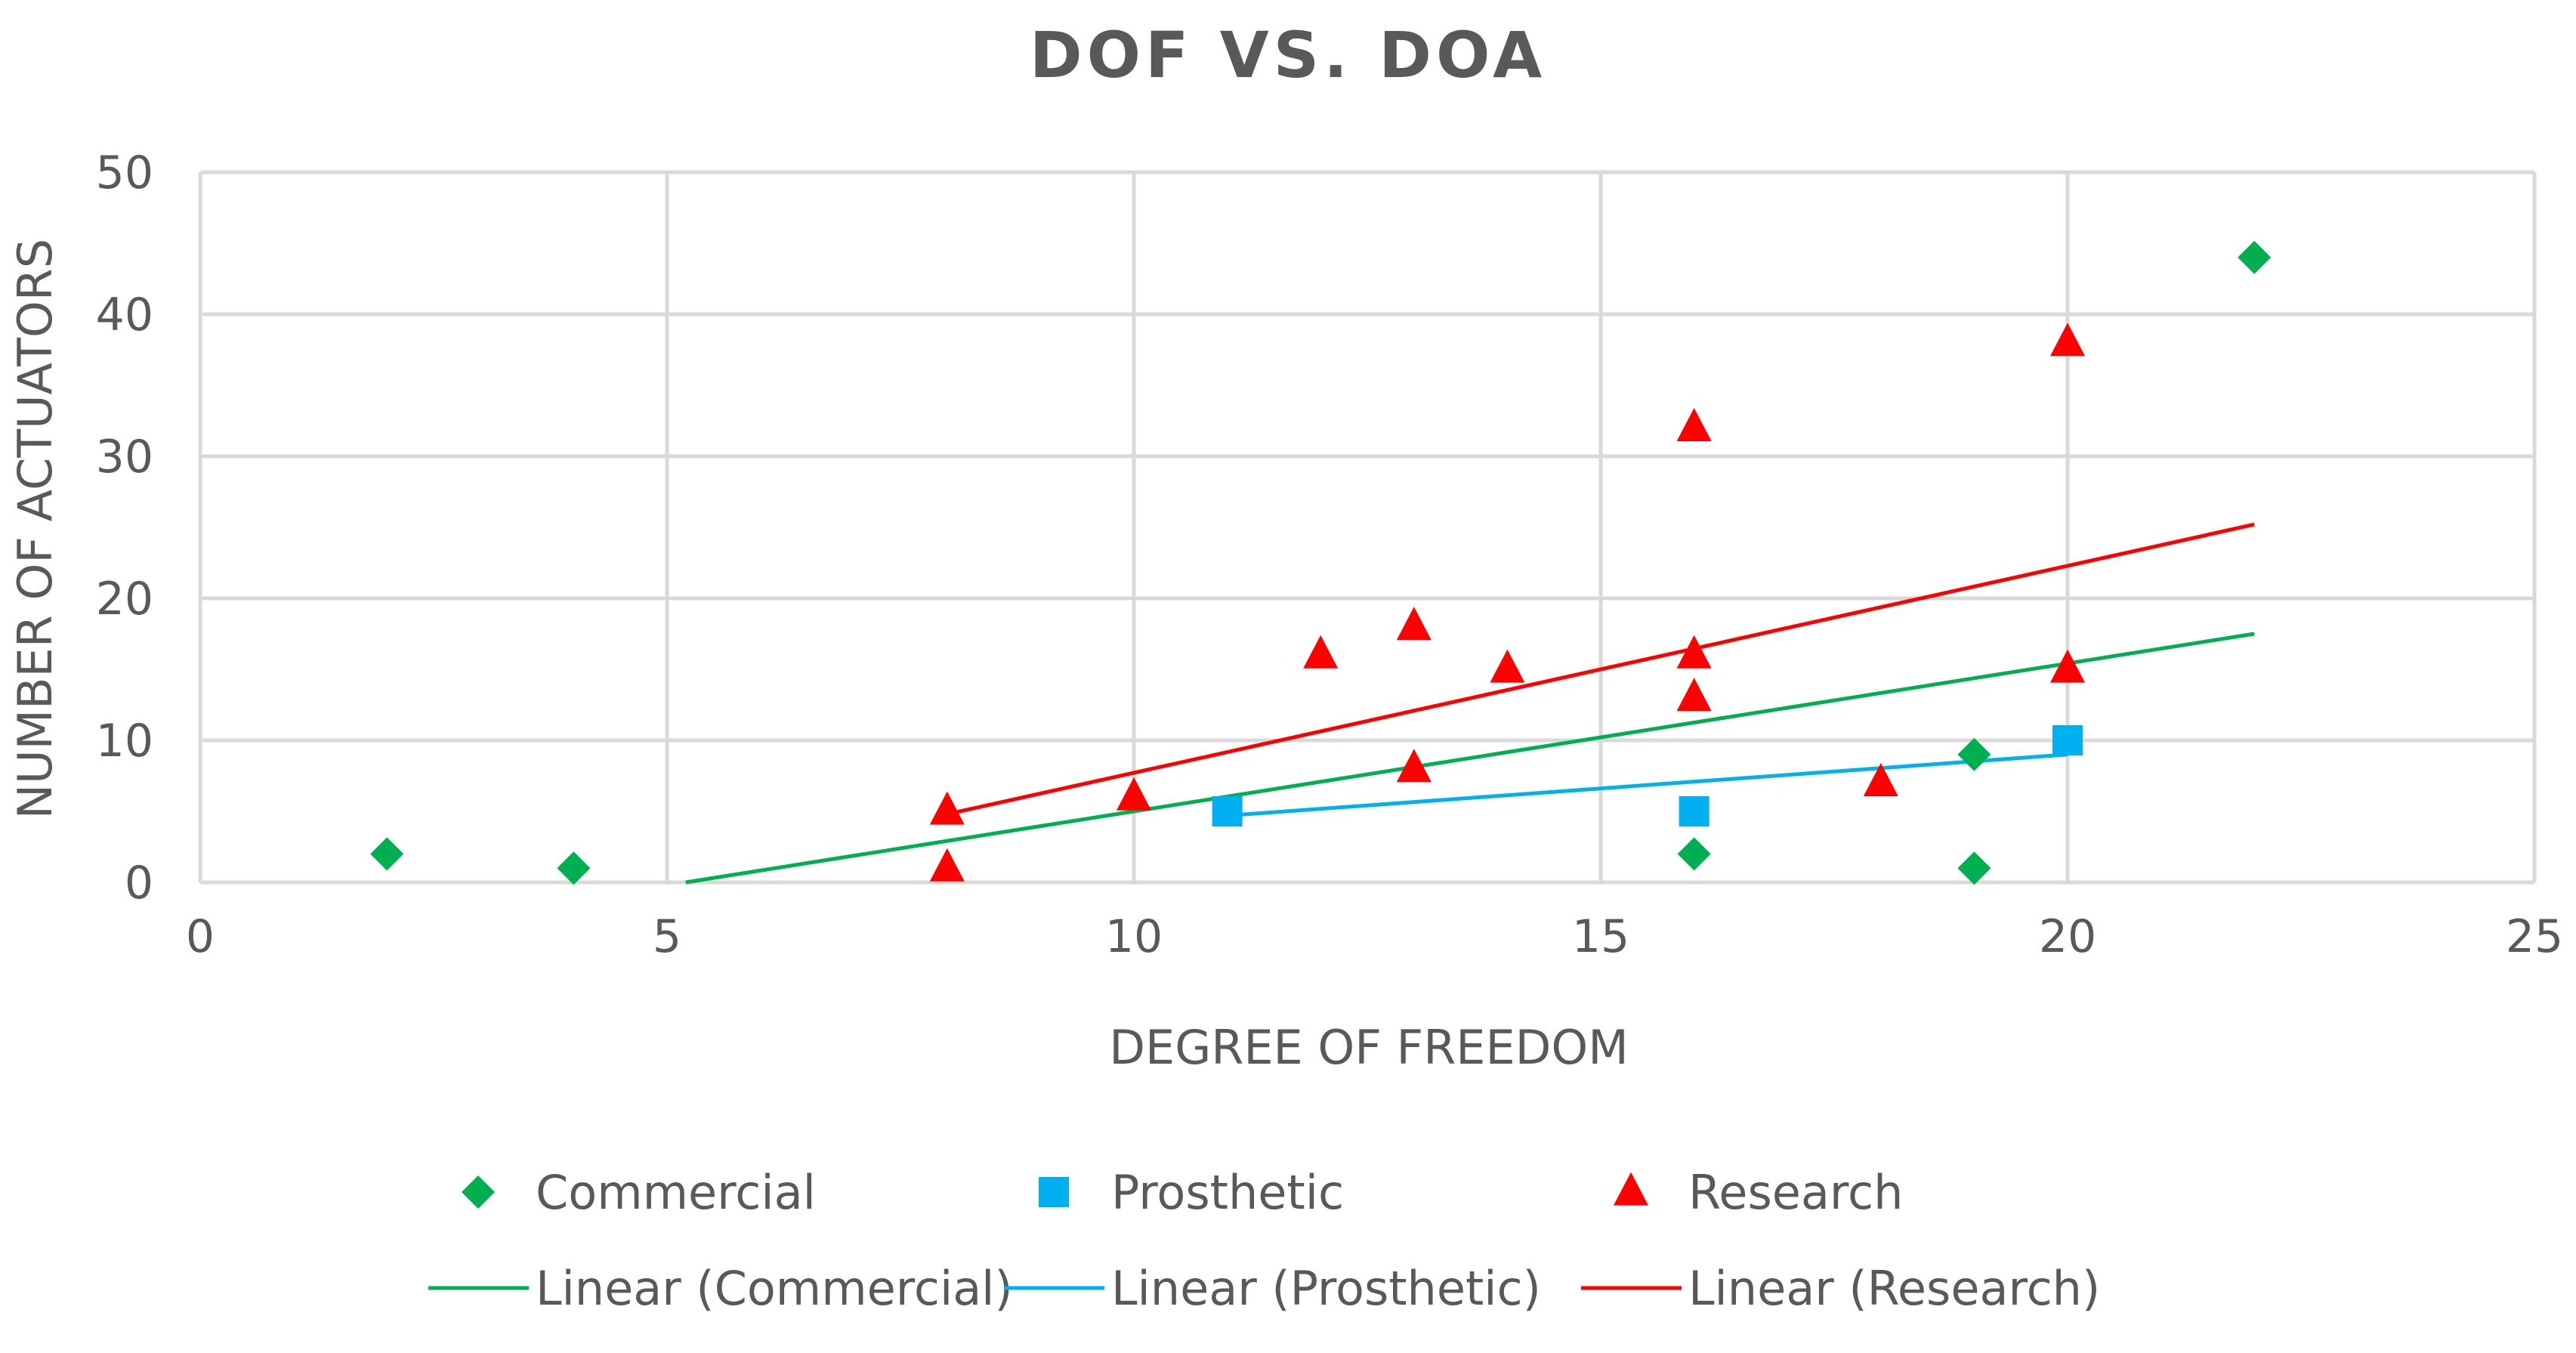 This screenshot has height=1353, width=2576. What do you see at coordinates (1600, 936) in the screenshot?
I see `x-tick-label: 15` at bounding box center [1600, 936].